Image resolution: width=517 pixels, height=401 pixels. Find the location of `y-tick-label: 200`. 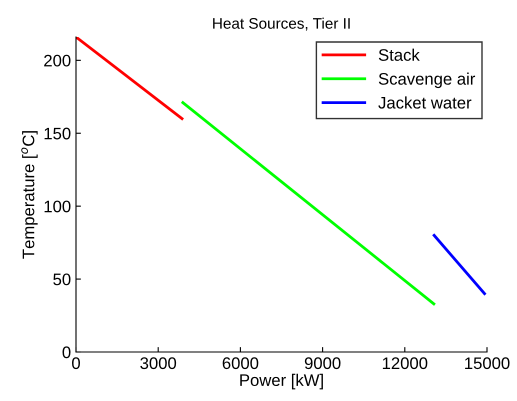

y-tick-label: 200 is located at coordinates (57, 60).